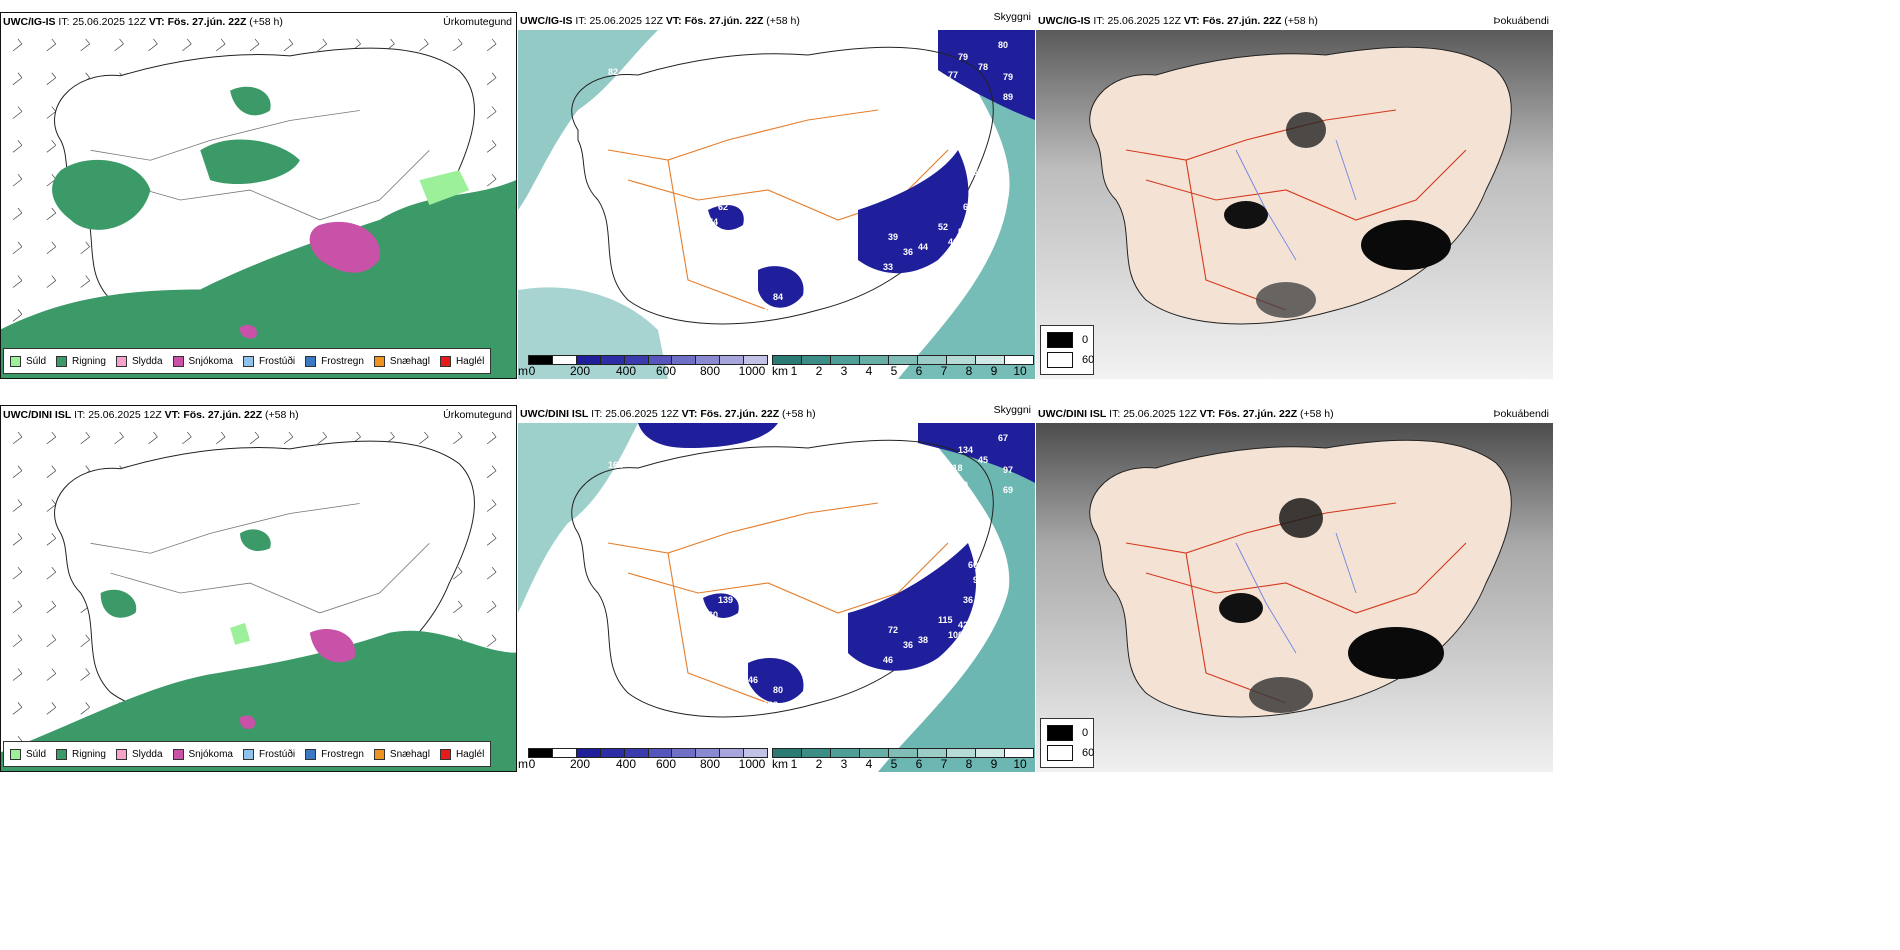 This screenshot has width=1900, height=950. Describe the element at coordinates (147, 361) in the screenshot. I see `legend-label: Slydda` at that location.